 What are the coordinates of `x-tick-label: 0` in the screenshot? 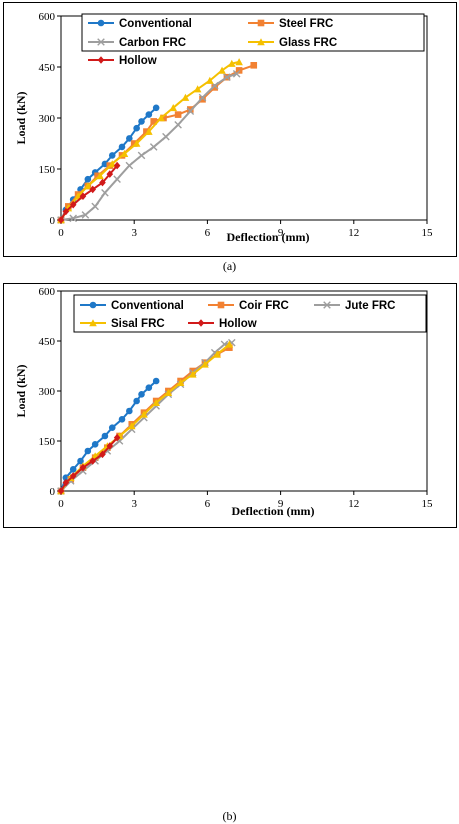 It's located at (61, 233).